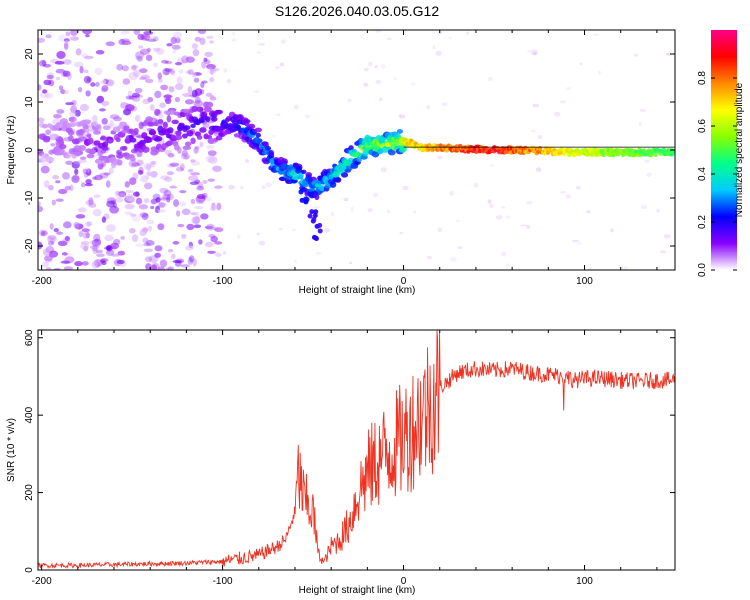  What do you see at coordinates (42, 281) in the screenshot?
I see `spectrogram-x-tick-label: -200` at bounding box center [42, 281].